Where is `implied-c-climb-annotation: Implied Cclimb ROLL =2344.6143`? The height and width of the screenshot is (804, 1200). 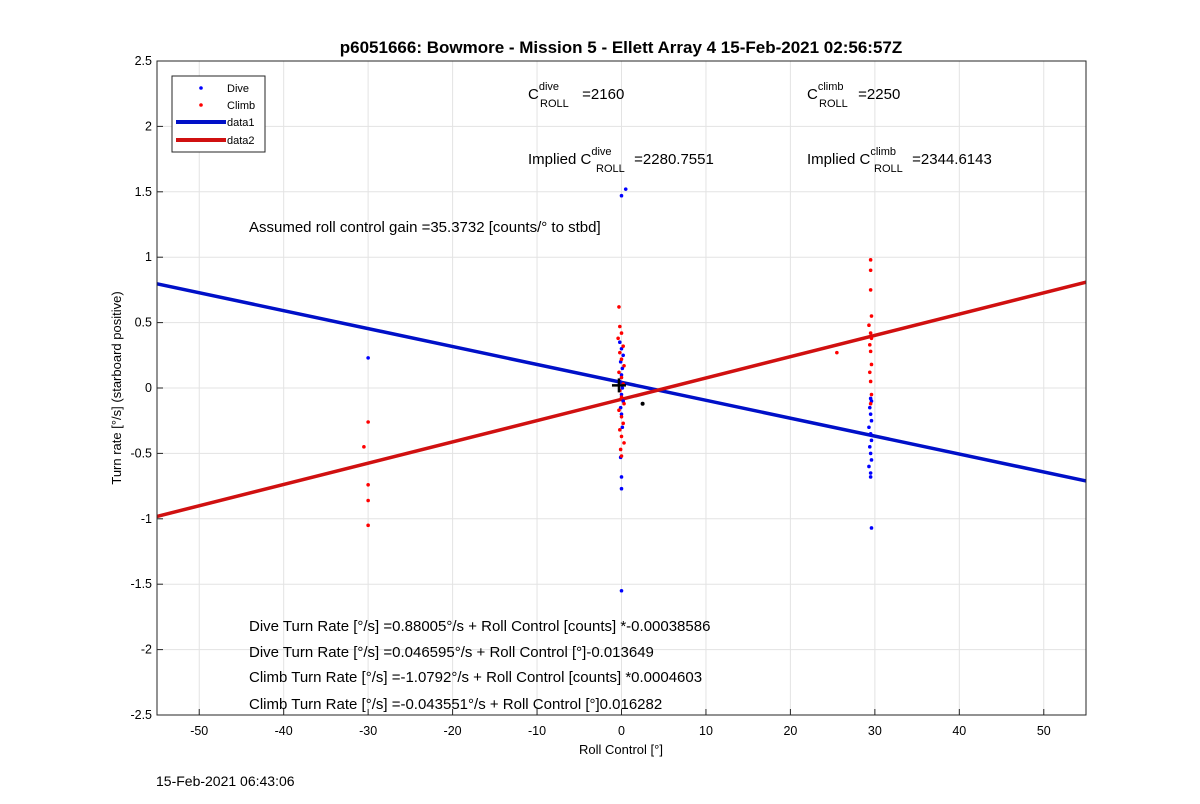
implied-c-climb-annotation: Implied Cclimb ROLL =2344.6143 is located at coordinates (899, 160).